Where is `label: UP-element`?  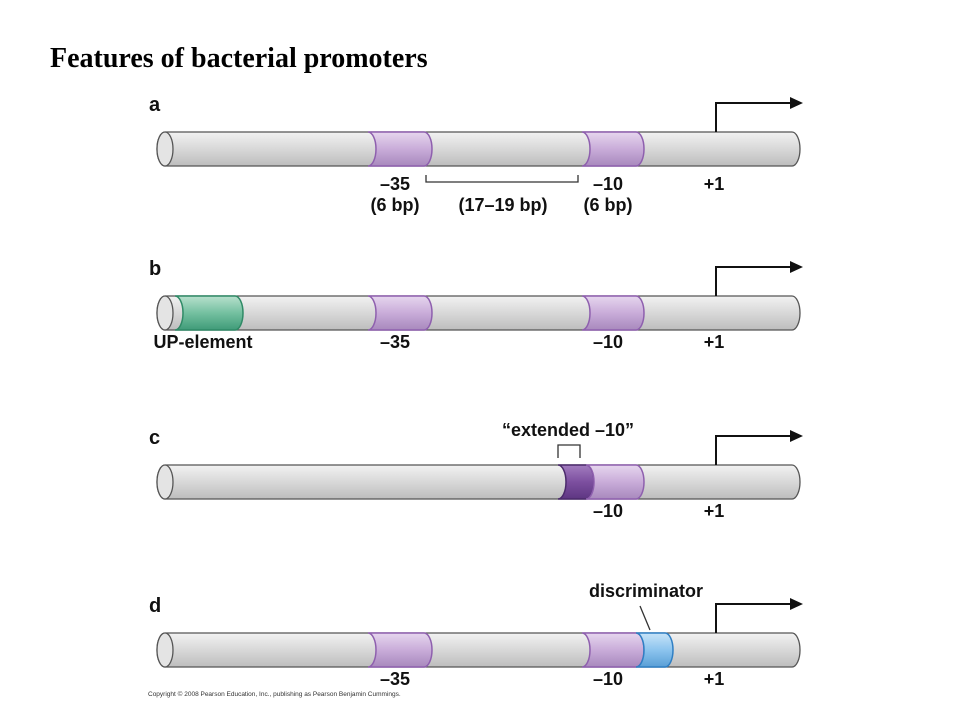 label: UP-element is located at coordinates (202, 342).